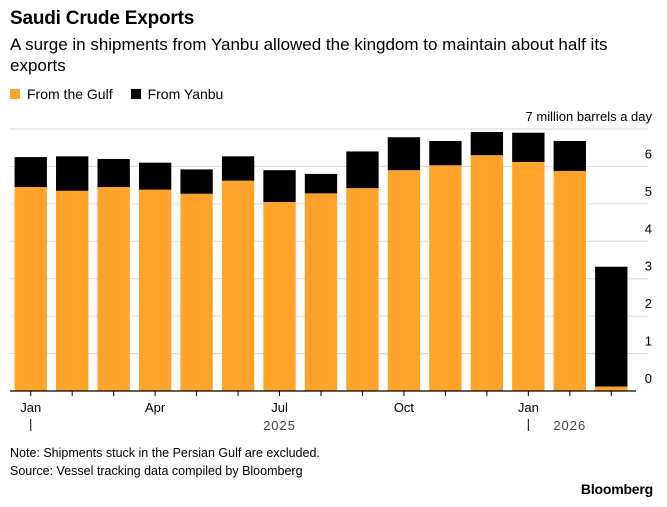 The width and height of the screenshot is (667, 507). I want to click on legend-label-gulf: From the Gulf, so click(70, 94).